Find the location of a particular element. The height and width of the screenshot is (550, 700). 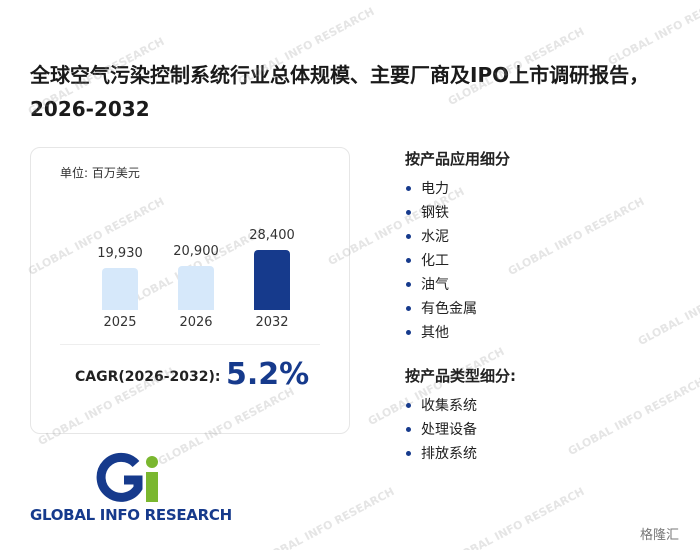

segment-item: 化工 is located at coordinates (435, 261).